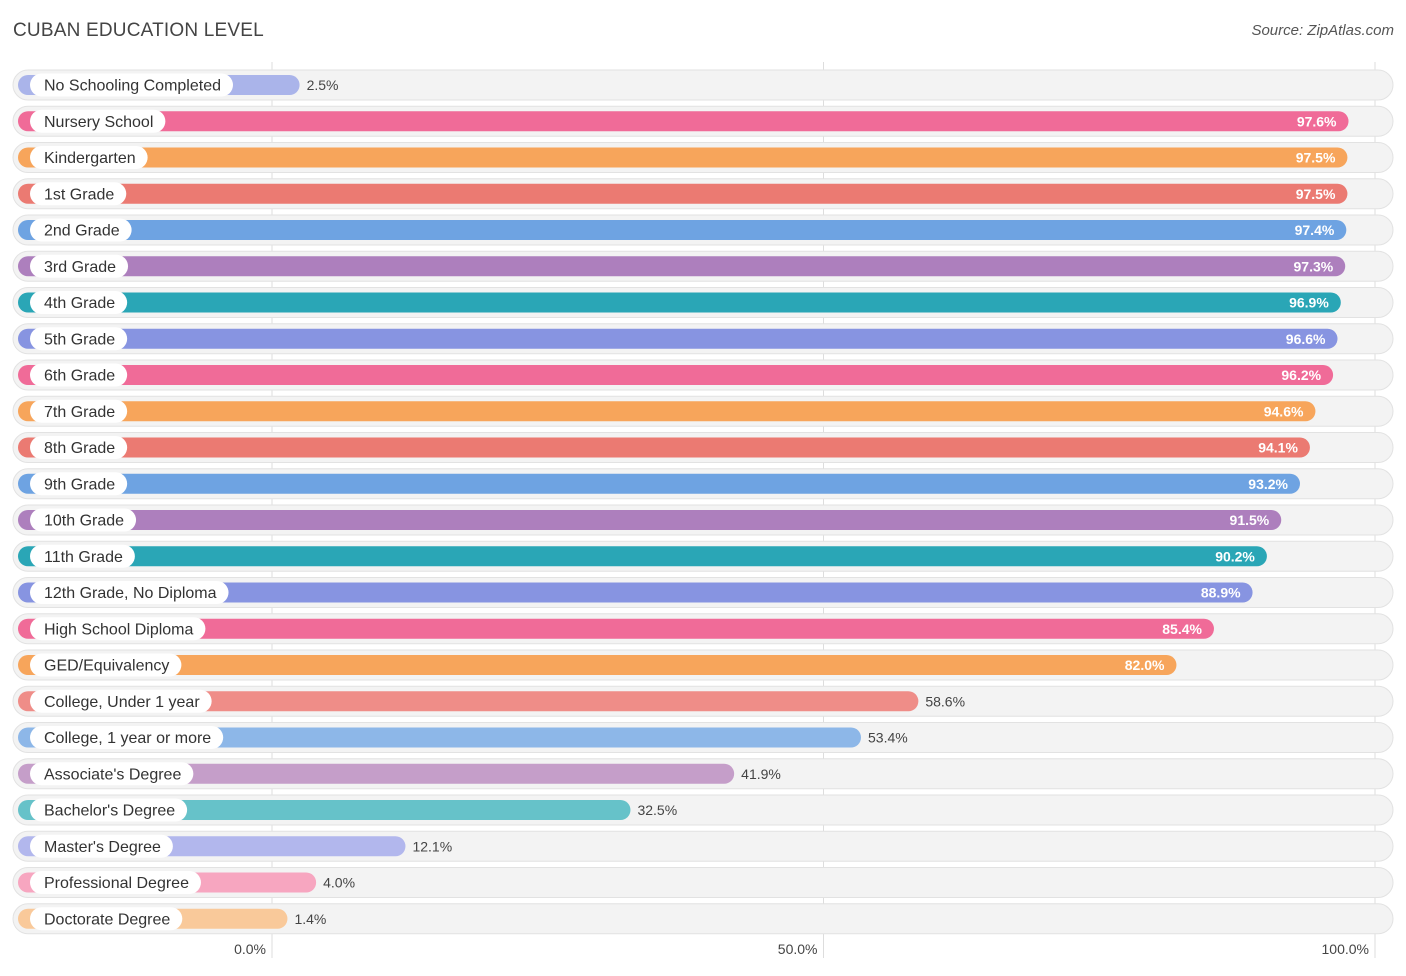  I want to click on bar-row: 4th Grade 96.9%, so click(703, 302).